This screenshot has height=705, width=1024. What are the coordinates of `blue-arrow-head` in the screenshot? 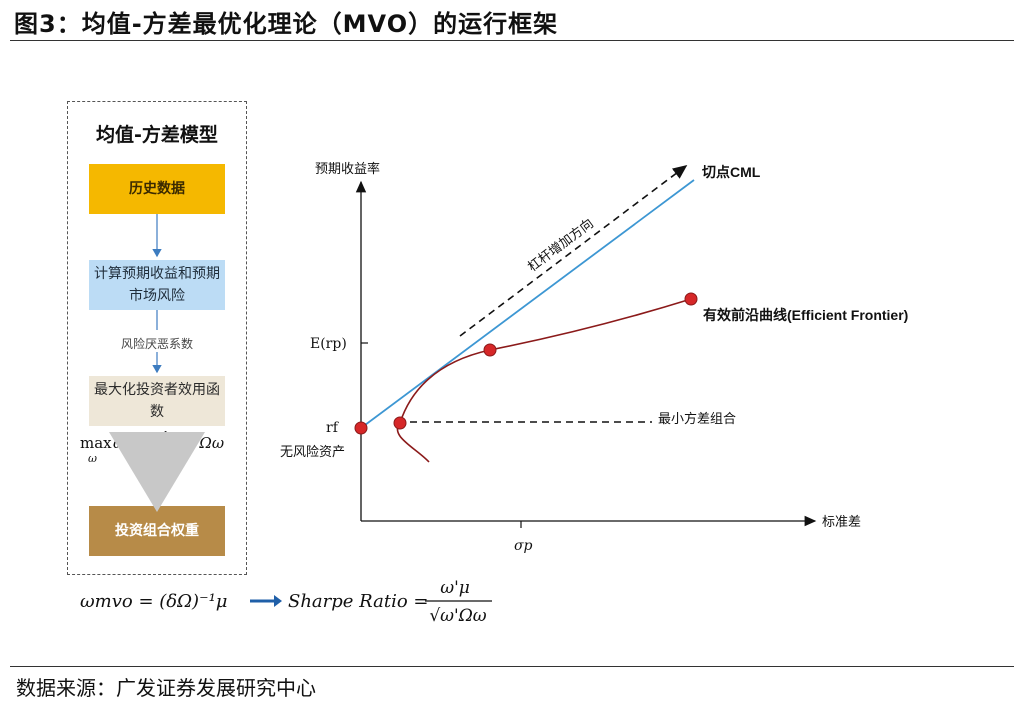 It's located at (278, 601).